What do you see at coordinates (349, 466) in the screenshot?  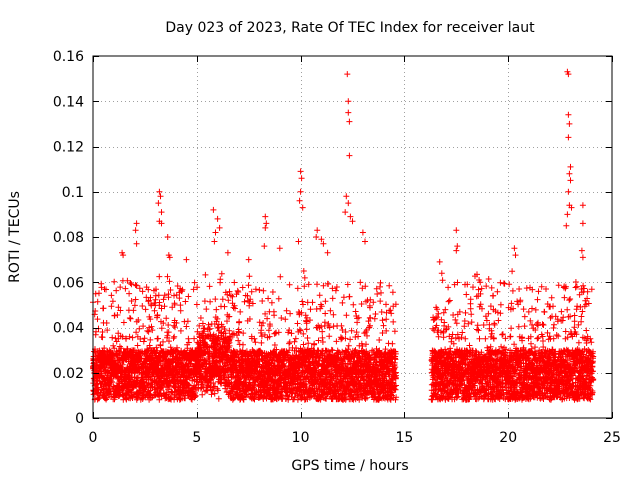 I see `x-axis-label: GPS time / hours` at bounding box center [349, 466].